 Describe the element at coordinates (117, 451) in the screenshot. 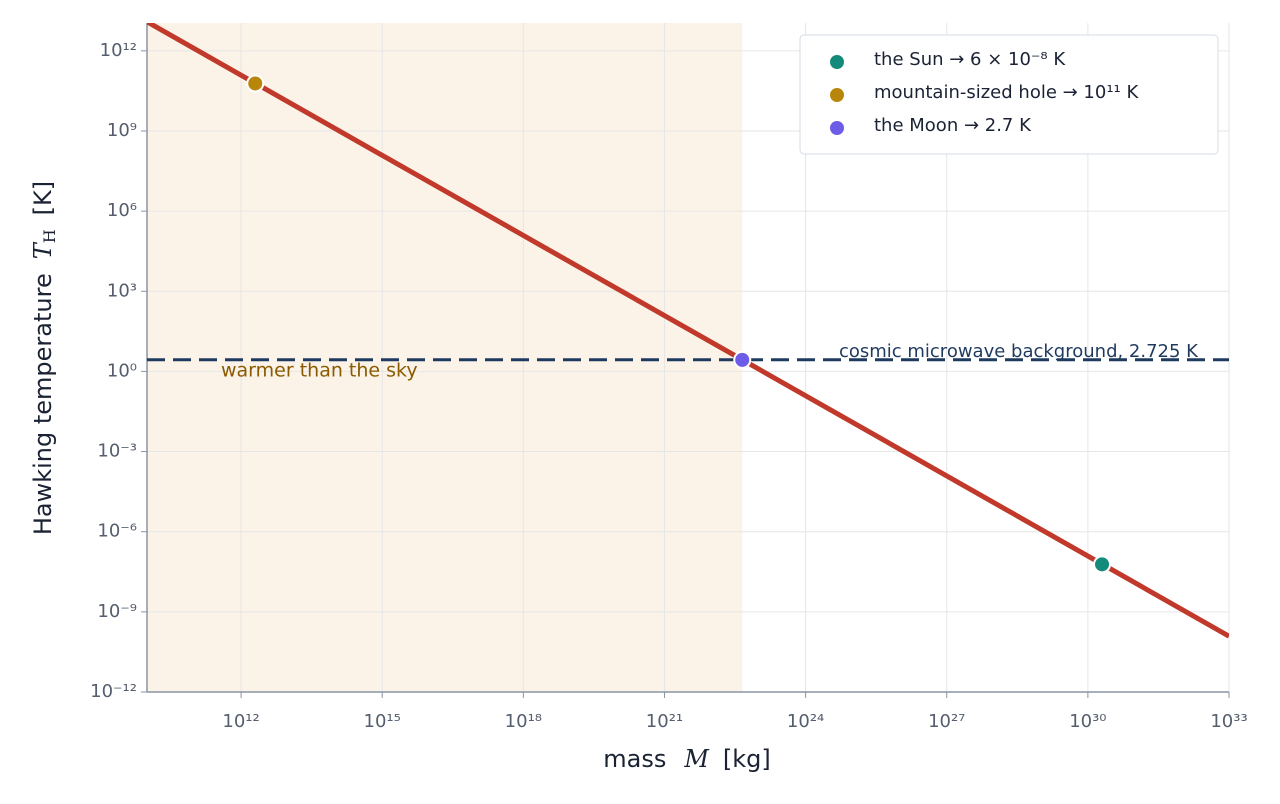

I see `y-tick-label: 10⁻³` at that location.